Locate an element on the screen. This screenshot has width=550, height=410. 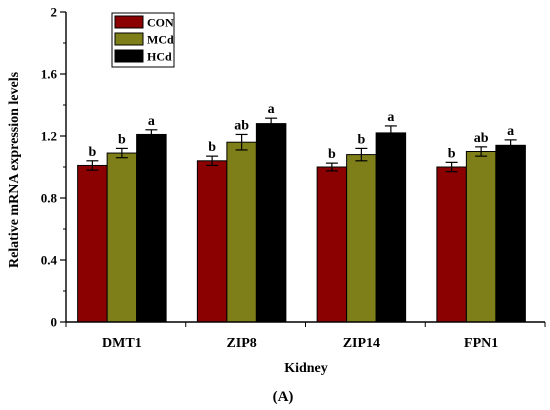
y-tick-label: 1.2 is located at coordinates (49, 136).